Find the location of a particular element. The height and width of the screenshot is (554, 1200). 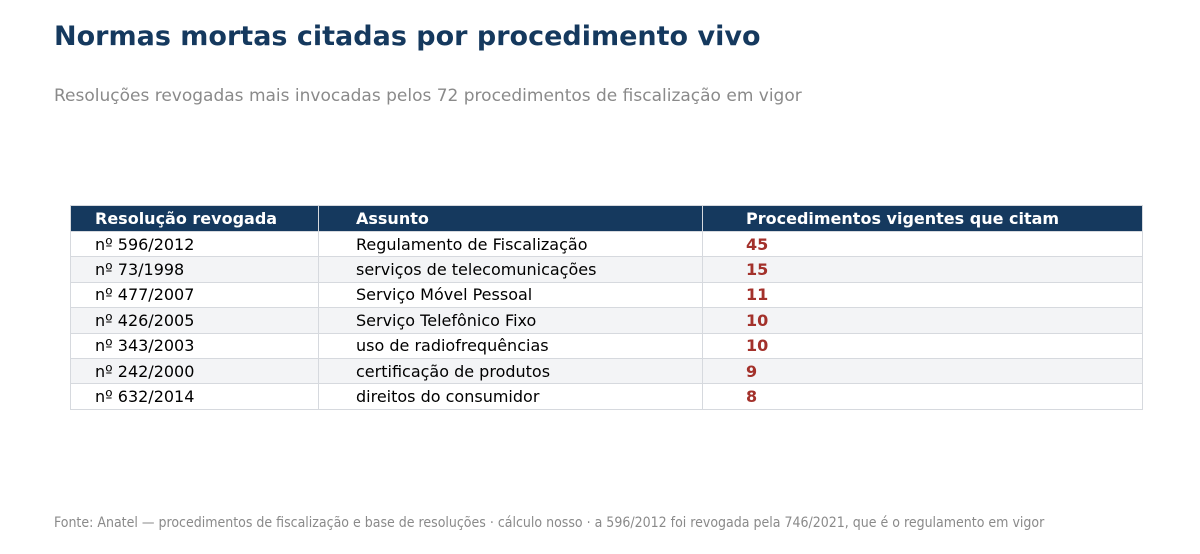

resolucao-cell: nº 596/2012 is located at coordinates (194, 244).